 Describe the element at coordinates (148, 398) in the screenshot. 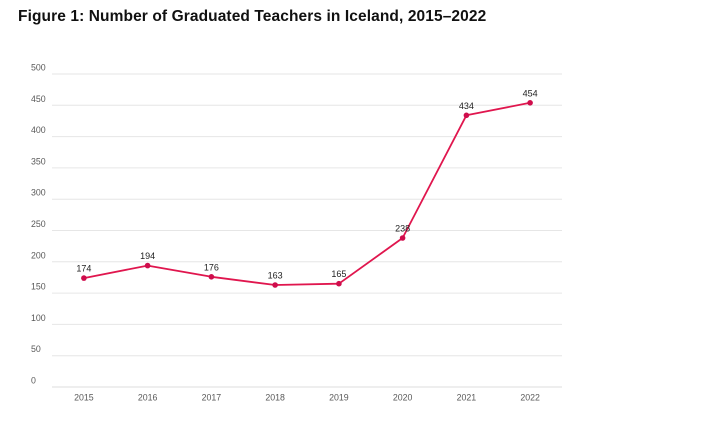

I see `x-tick-label: 2016` at that location.